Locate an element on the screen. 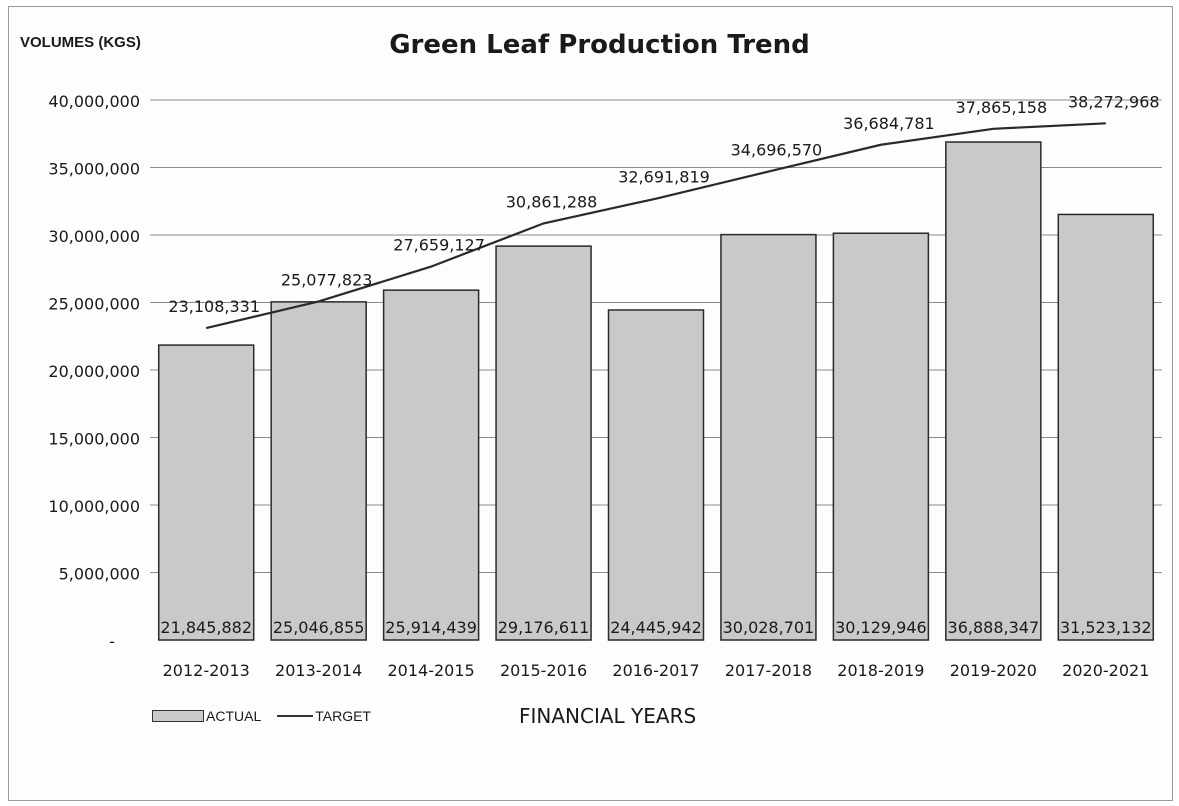 The height and width of the screenshot is (806, 1179). y-tick-label: 15,000,000 is located at coordinates (94, 439).